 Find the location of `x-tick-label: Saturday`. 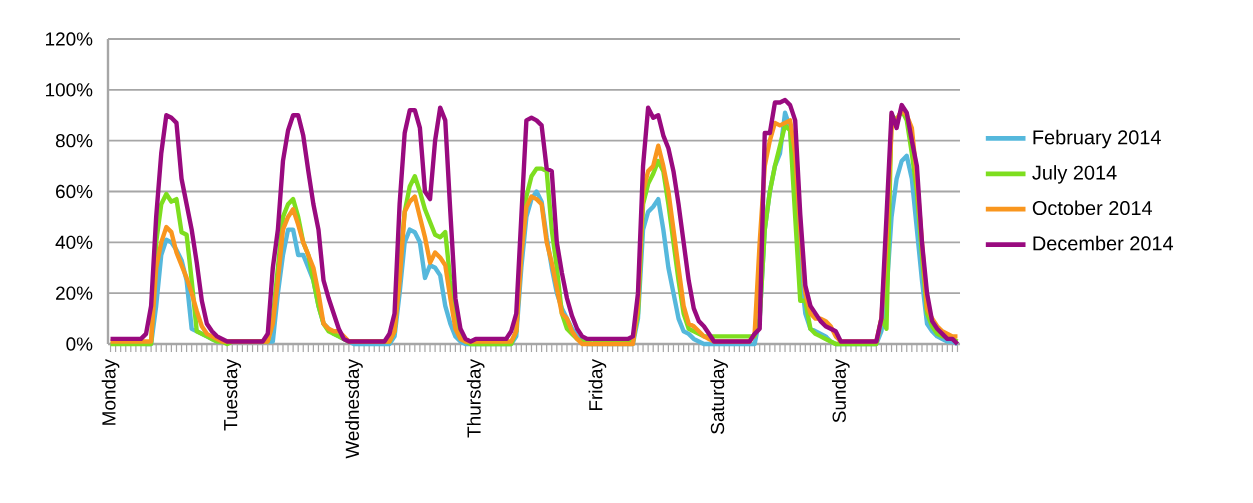

x-tick-label: Saturday is located at coordinates (719, 396).